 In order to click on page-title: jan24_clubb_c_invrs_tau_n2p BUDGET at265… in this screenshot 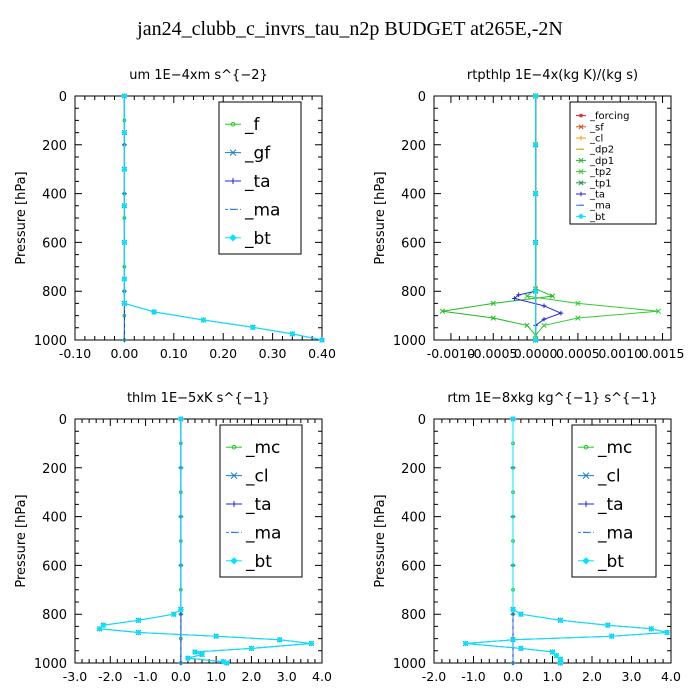, I will do `click(350, 29)`.